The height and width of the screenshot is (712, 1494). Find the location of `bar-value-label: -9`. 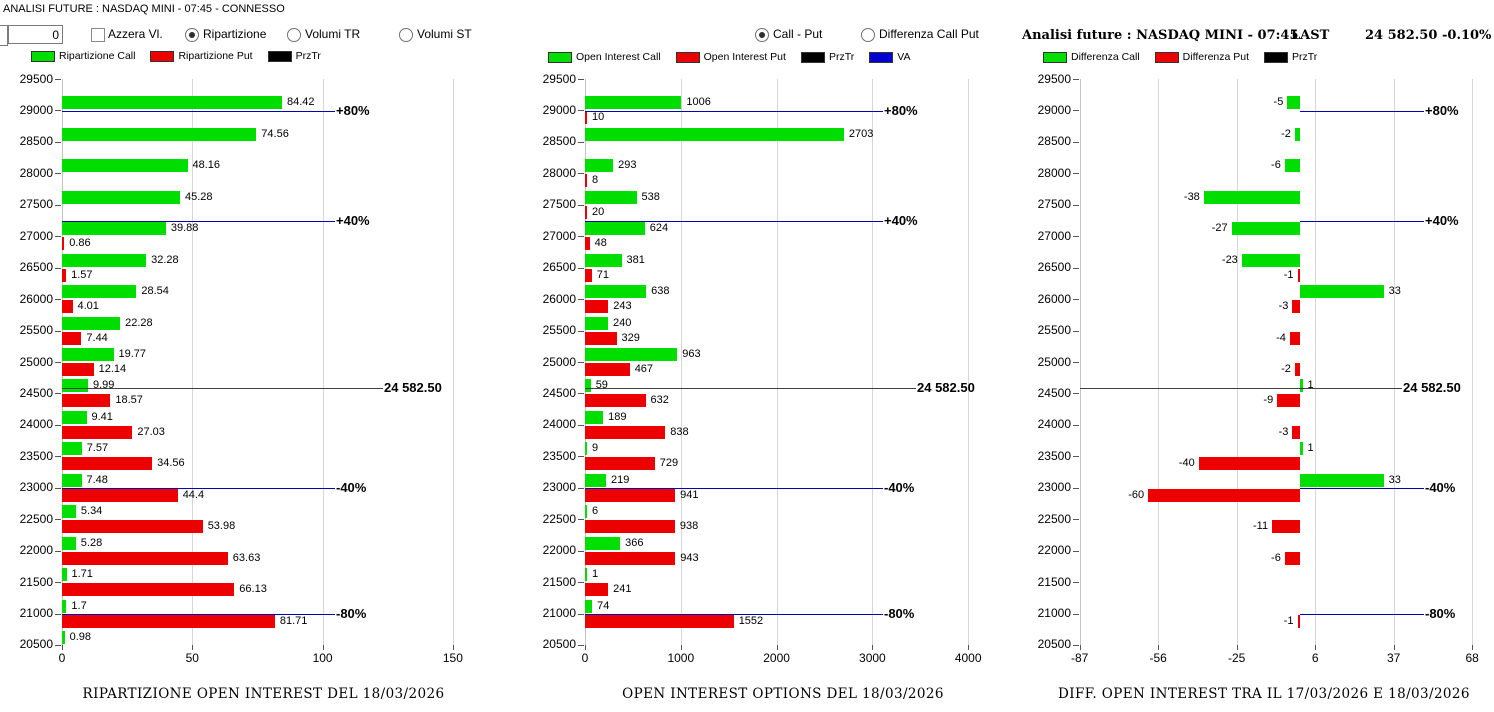

bar-value-label: -9 is located at coordinates (1268, 400).